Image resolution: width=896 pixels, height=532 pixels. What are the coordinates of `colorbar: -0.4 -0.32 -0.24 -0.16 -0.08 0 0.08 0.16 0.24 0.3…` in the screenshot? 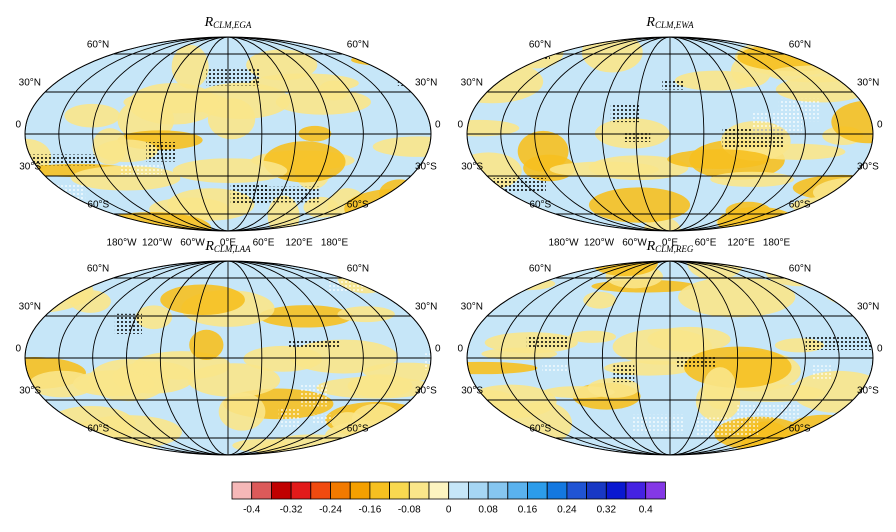 It's located at (448, 498).